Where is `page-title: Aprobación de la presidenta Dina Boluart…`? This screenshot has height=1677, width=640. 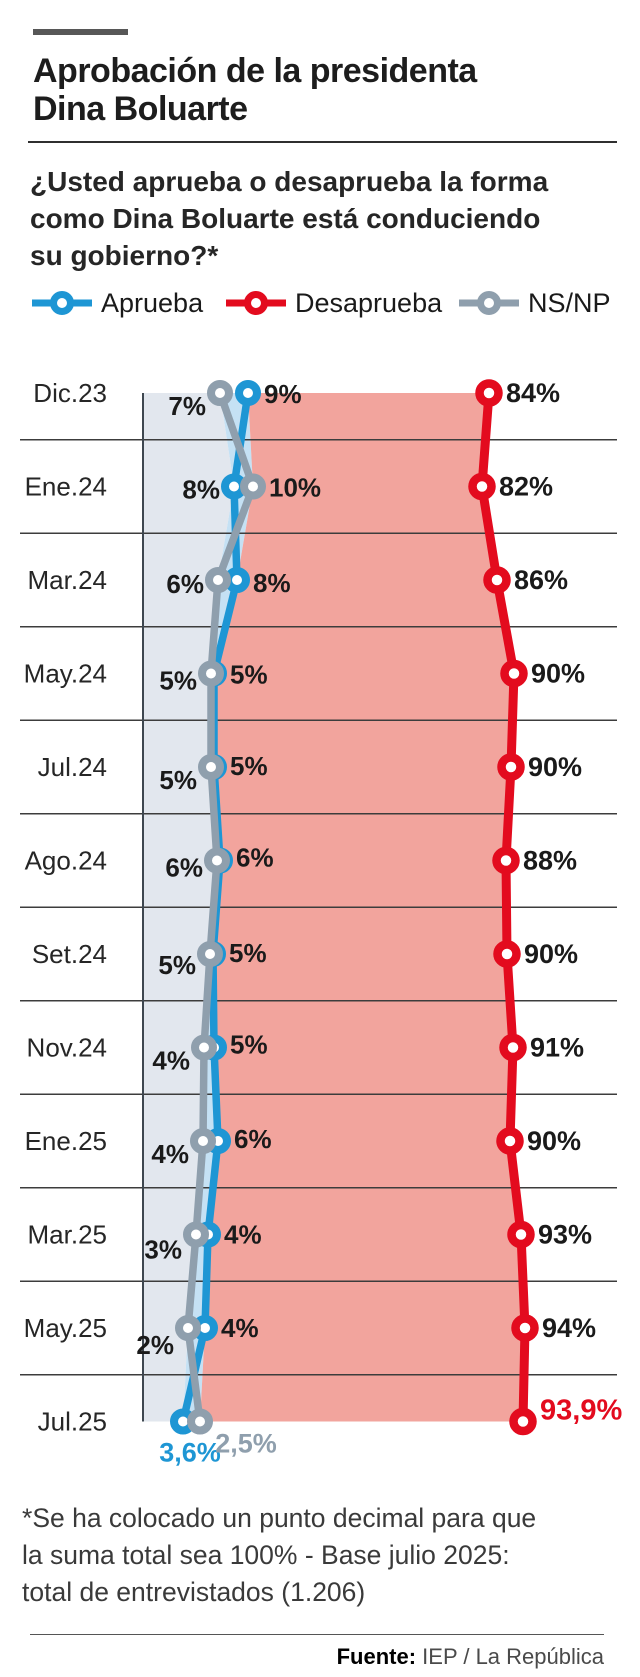
page-title: Aprobación de la presidenta Dina Boluart… is located at coordinates (255, 90).